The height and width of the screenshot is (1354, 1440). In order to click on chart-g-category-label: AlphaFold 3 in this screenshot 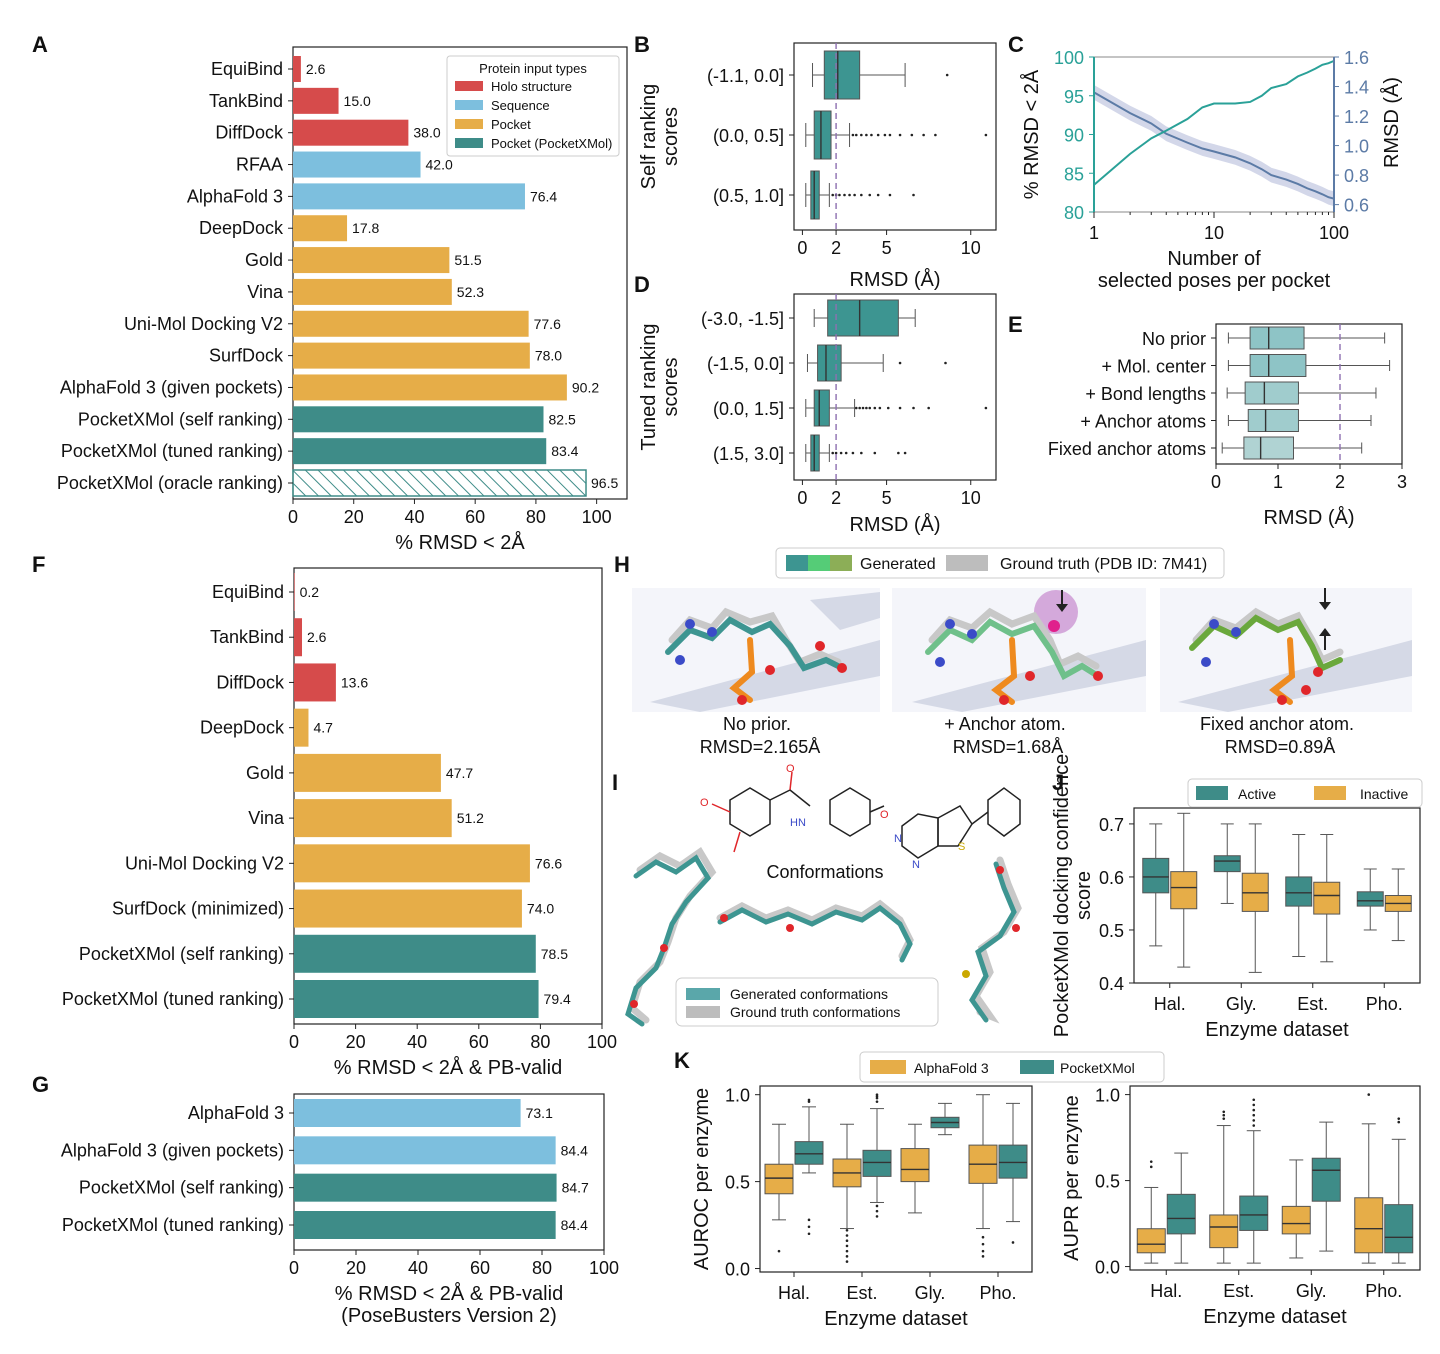, I will do `click(236, 1113)`.